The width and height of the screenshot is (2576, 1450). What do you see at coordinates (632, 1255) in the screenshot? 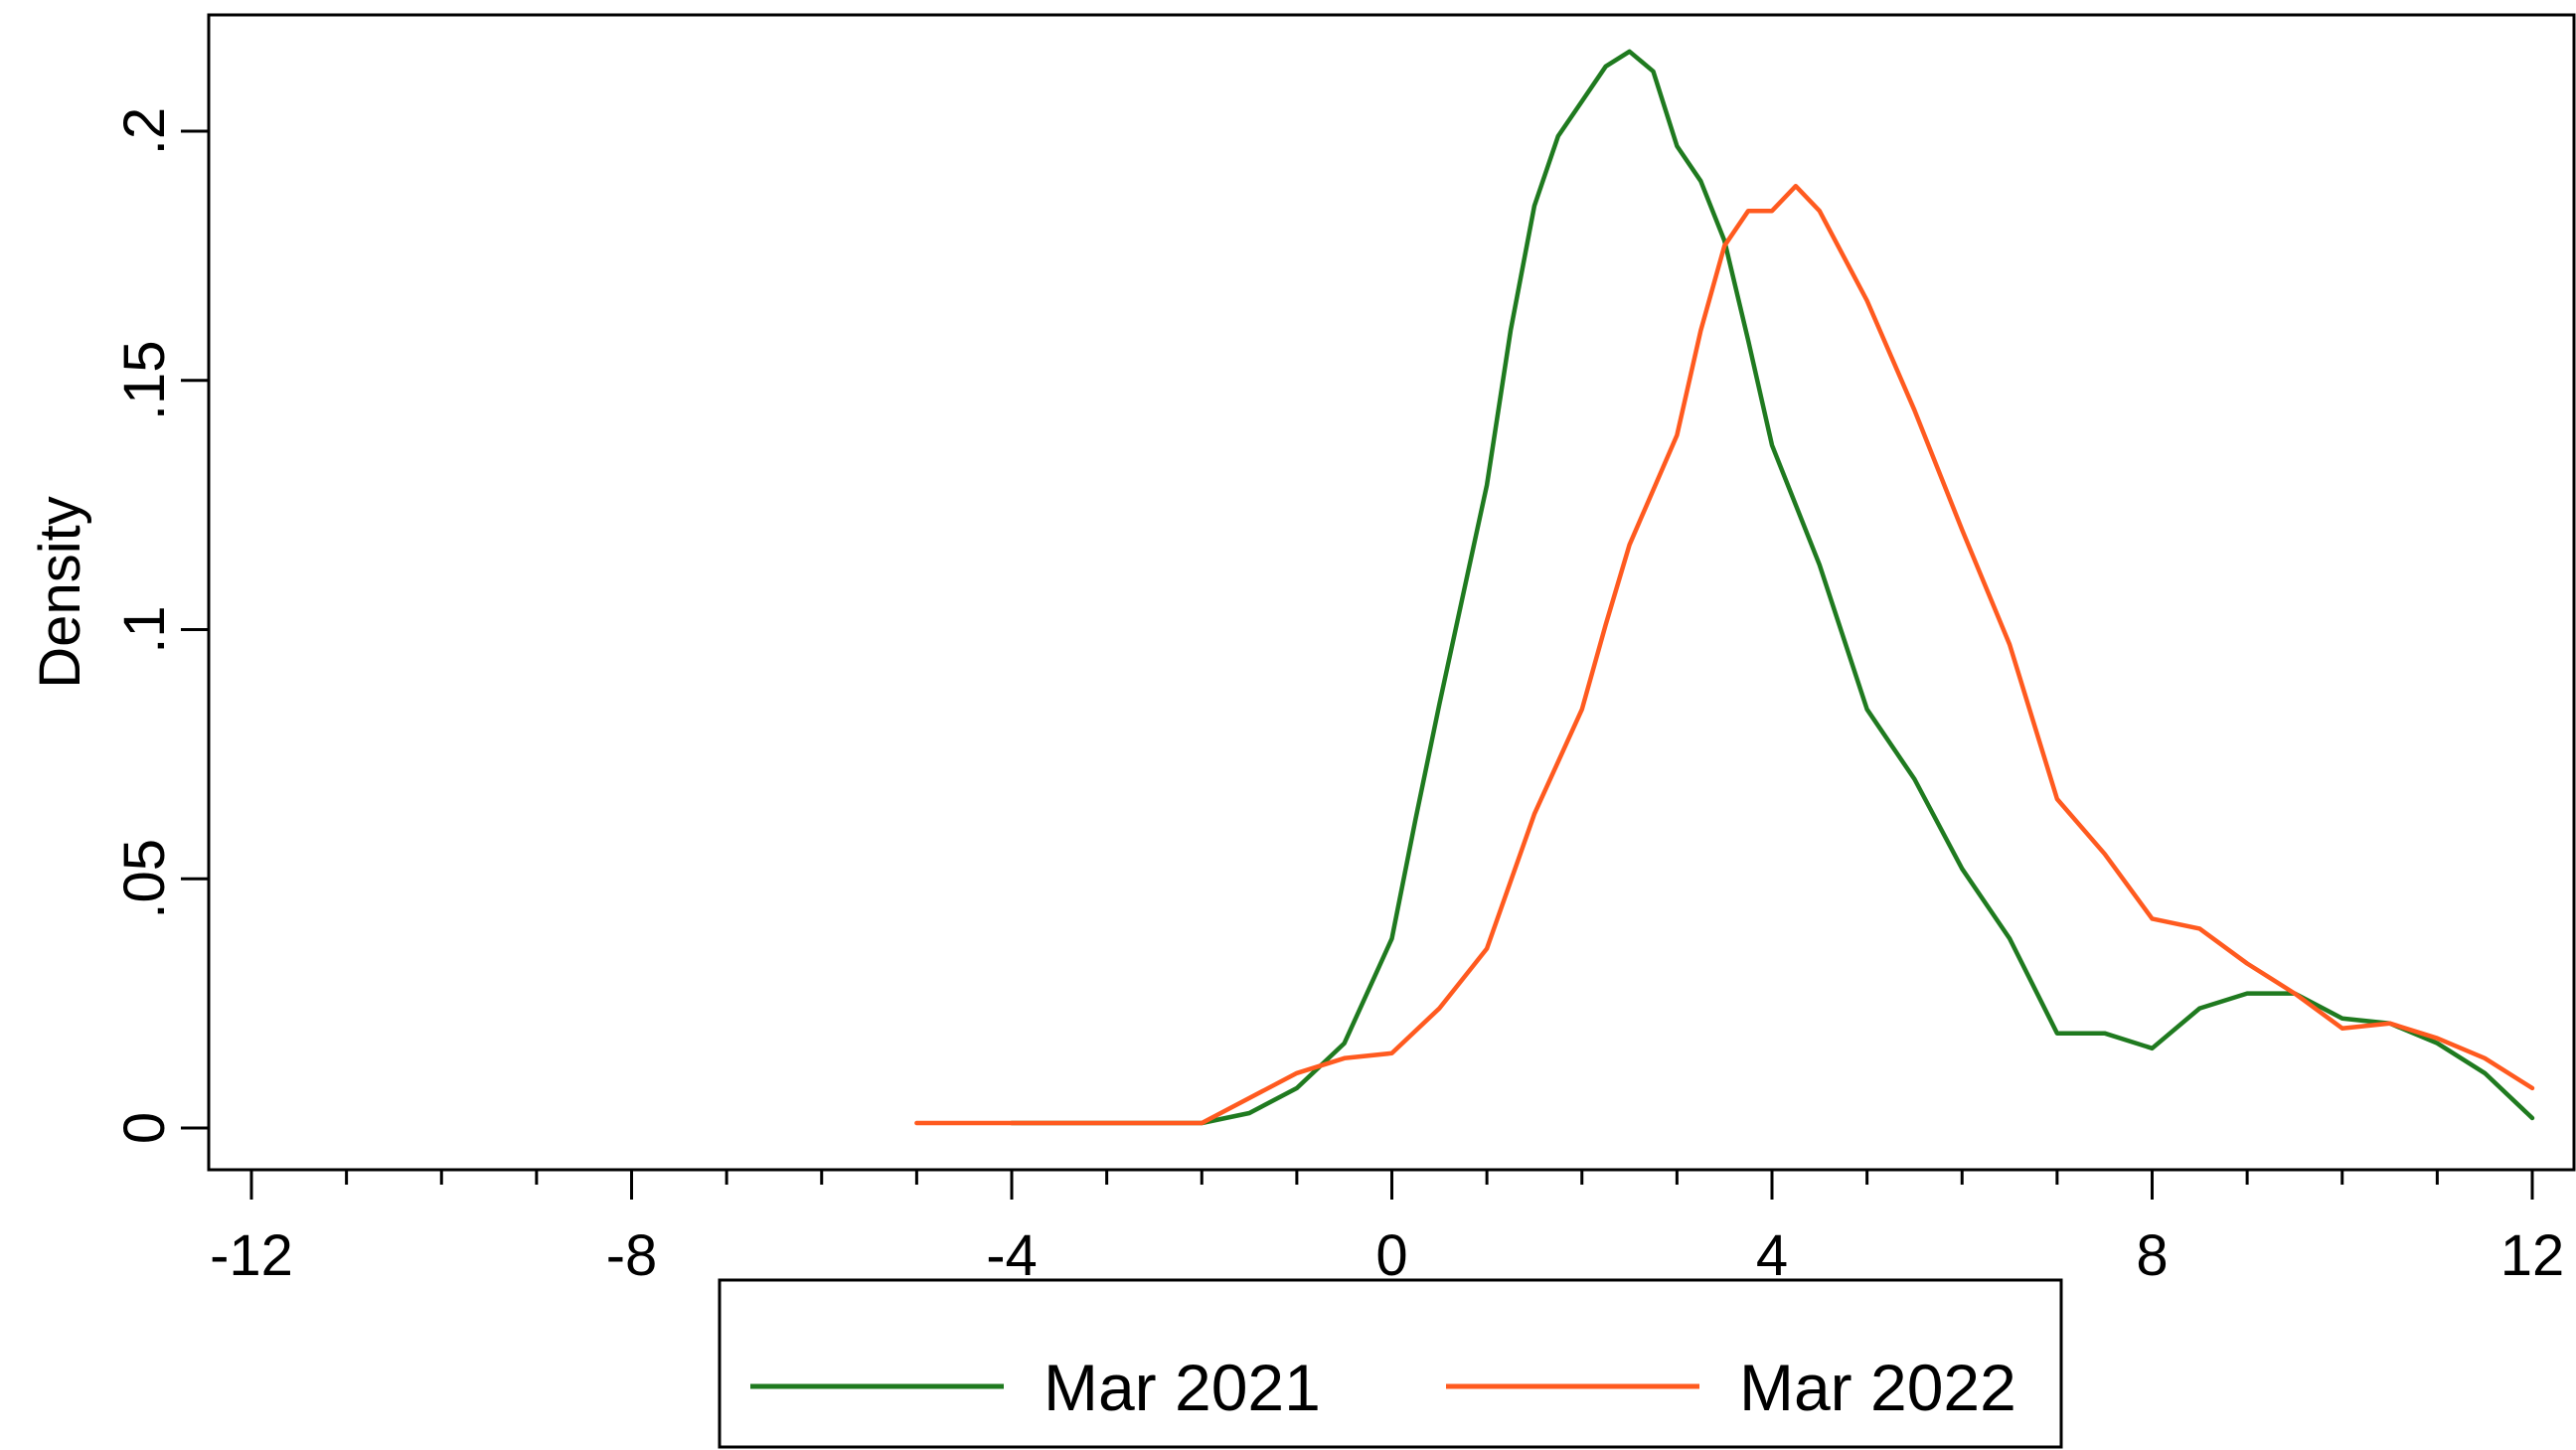
I see `x-tick-label: -8` at bounding box center [632, 1255].